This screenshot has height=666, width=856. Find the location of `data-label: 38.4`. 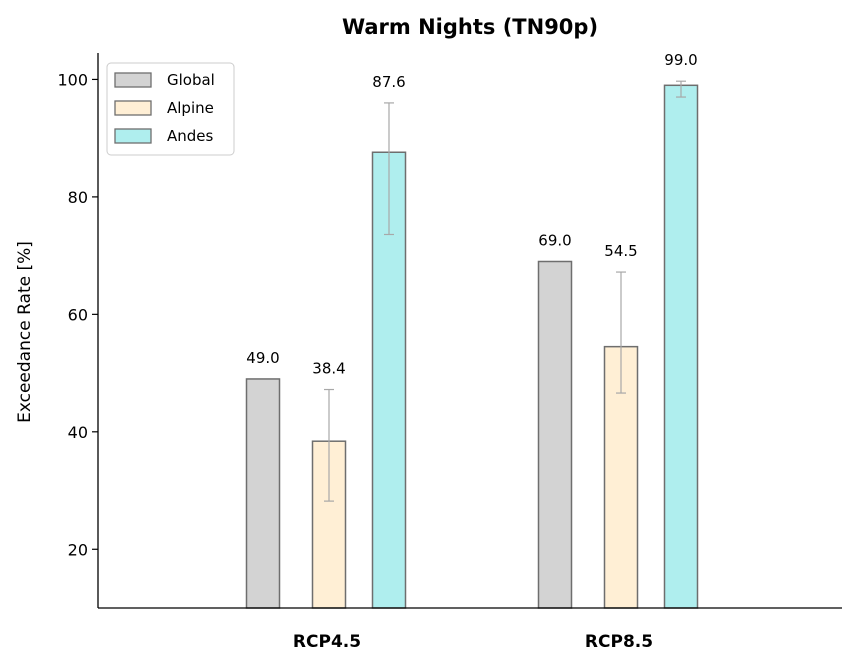

data-label: 38.4 is located at coordinates (328, 369).